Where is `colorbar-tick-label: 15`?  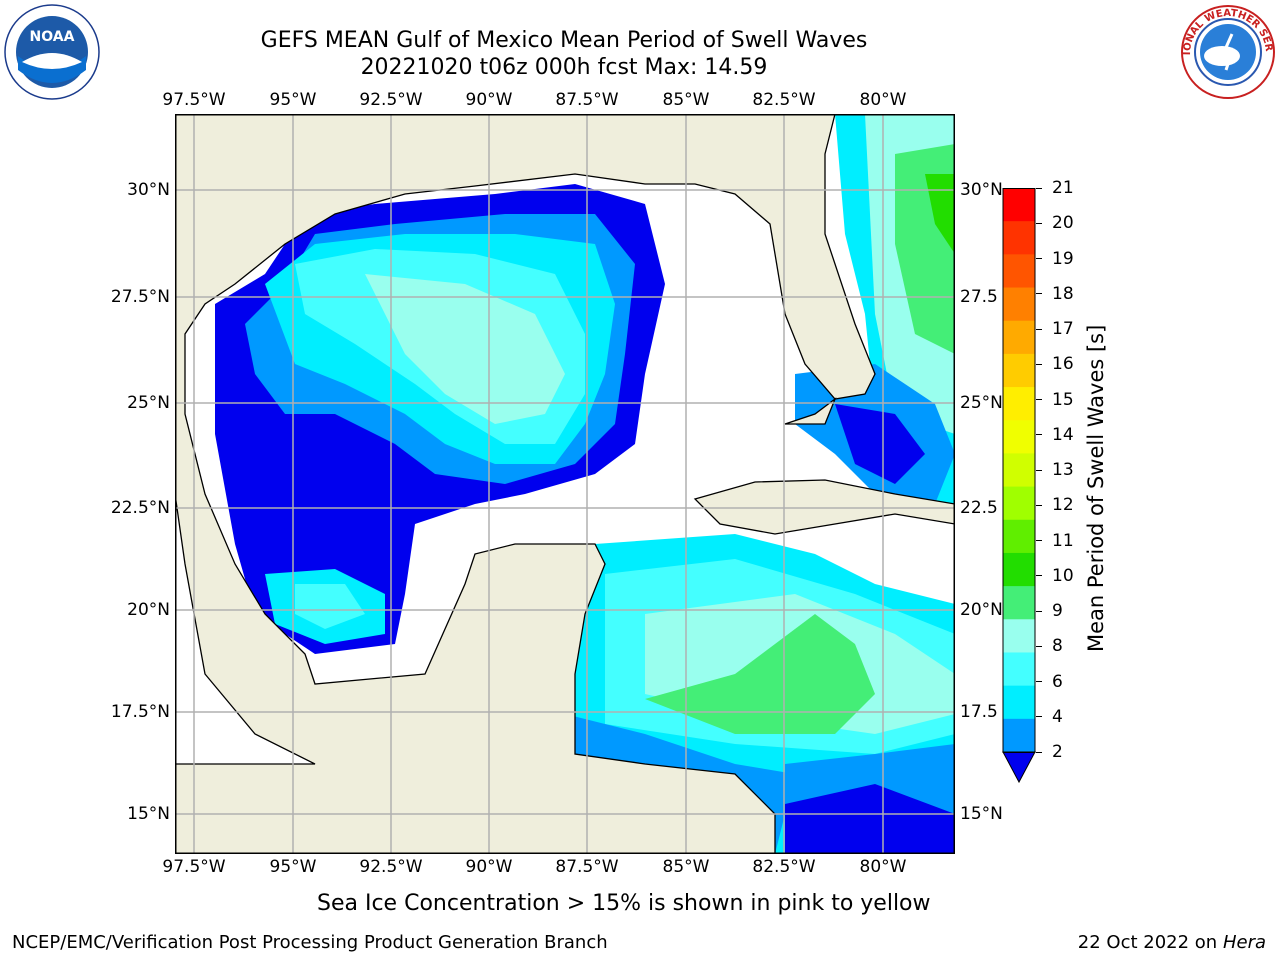 colorbar-tick-label: 15 is located at coordinates (1055, 400).